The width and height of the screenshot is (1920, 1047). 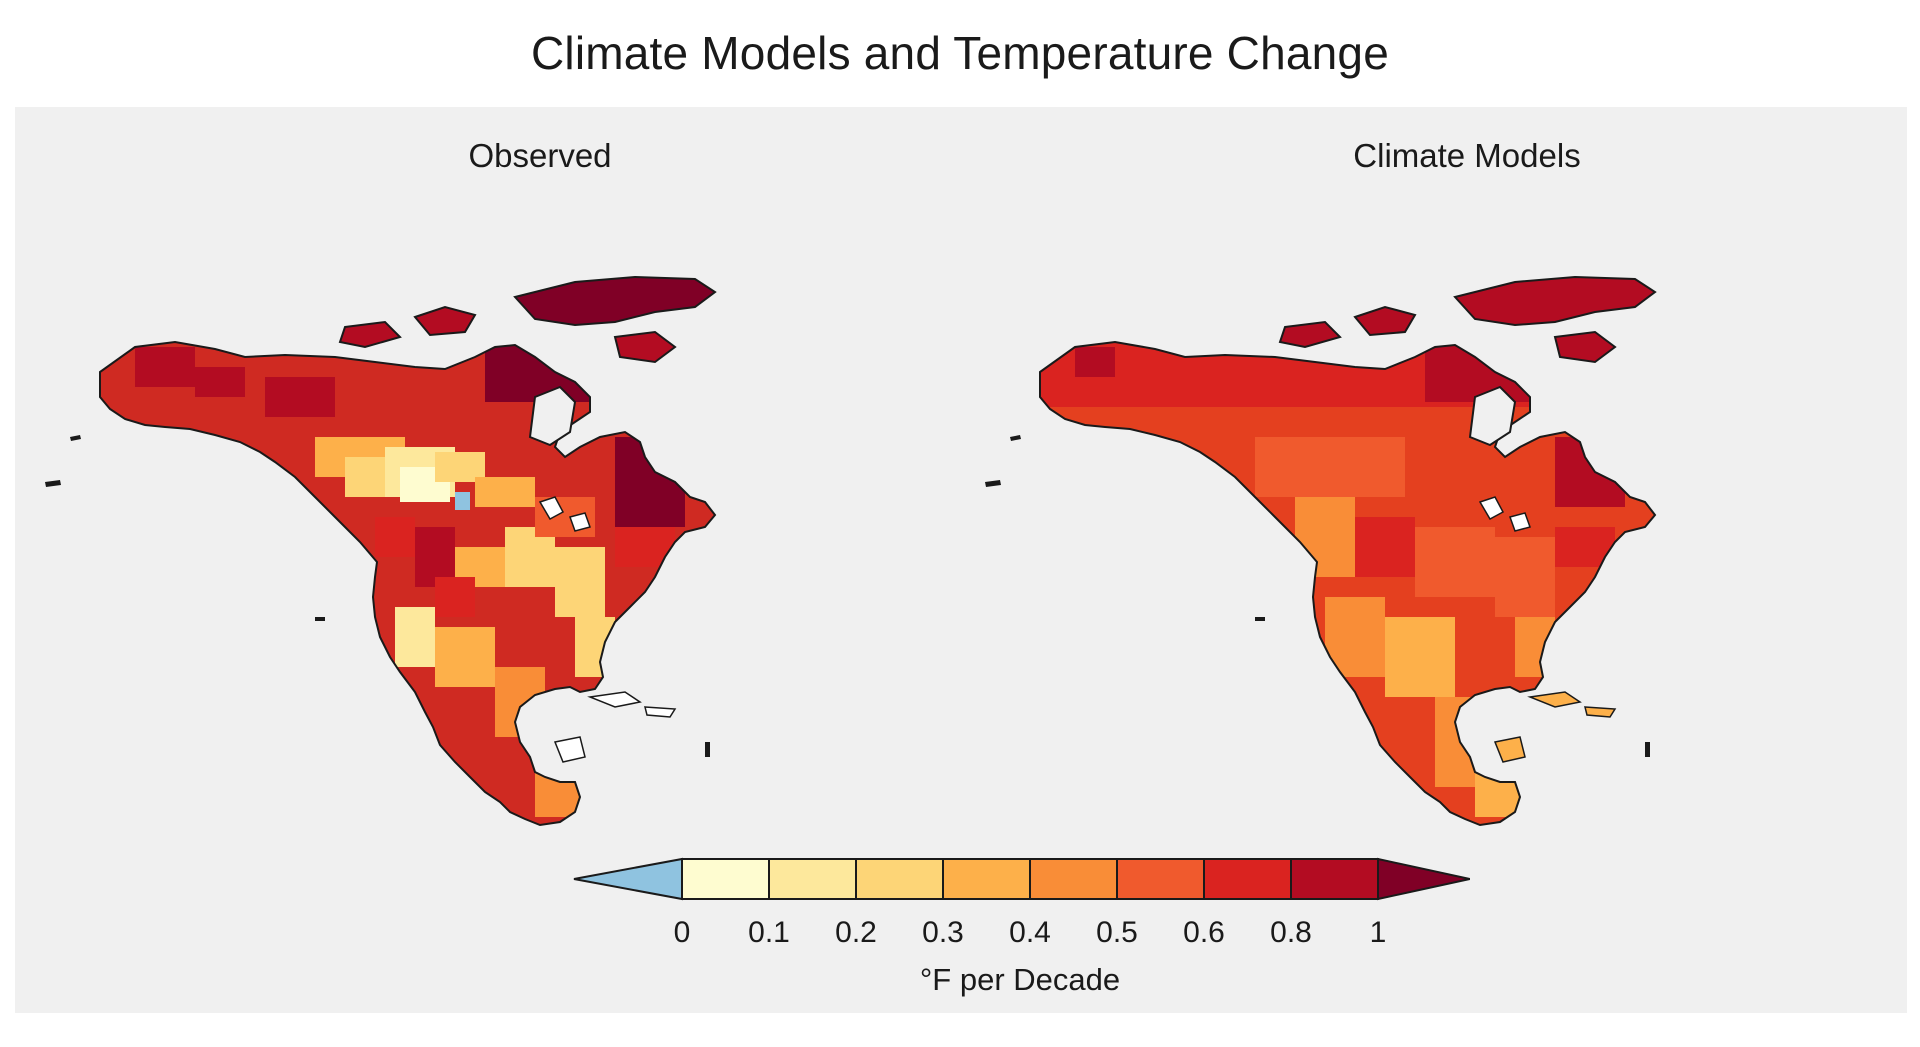 What do you see at coordinates (682, 932) in the screenshot?
I see `colorbar-tick-label: 0` at bounding box center [682, 932].